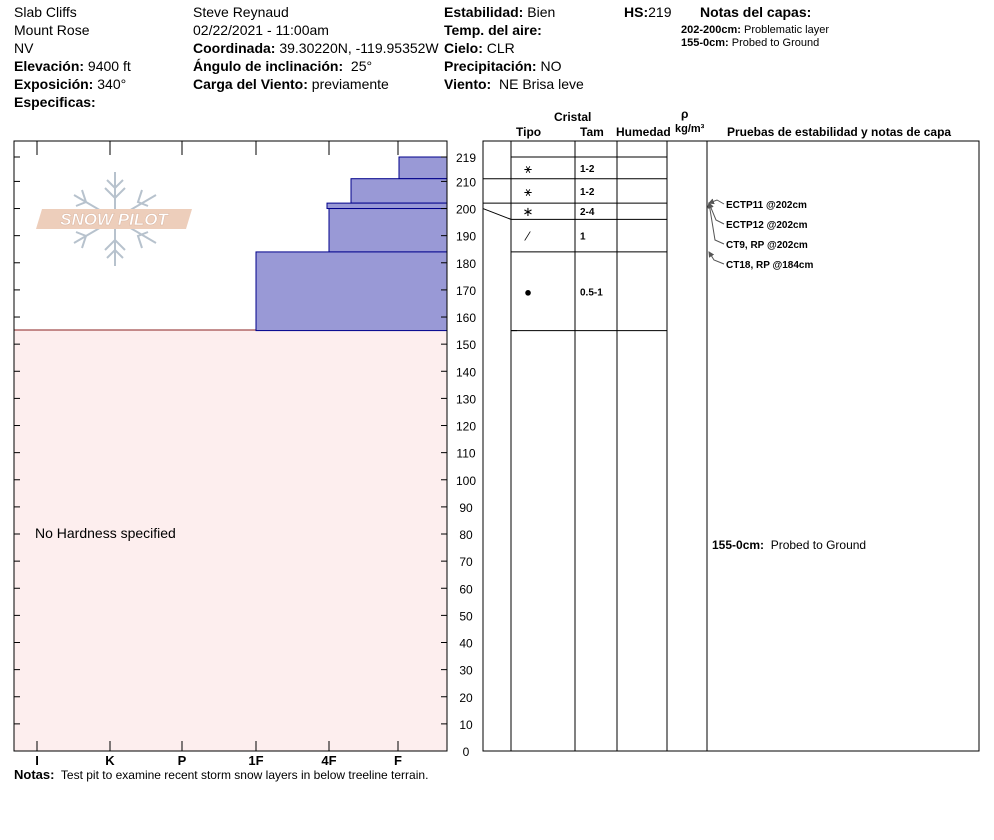 The image size is (994, 840). What do you see at coordinates (468, 84) in the screenshot?
I see `wind-label: Viento:` at bounding box center [468, 84].